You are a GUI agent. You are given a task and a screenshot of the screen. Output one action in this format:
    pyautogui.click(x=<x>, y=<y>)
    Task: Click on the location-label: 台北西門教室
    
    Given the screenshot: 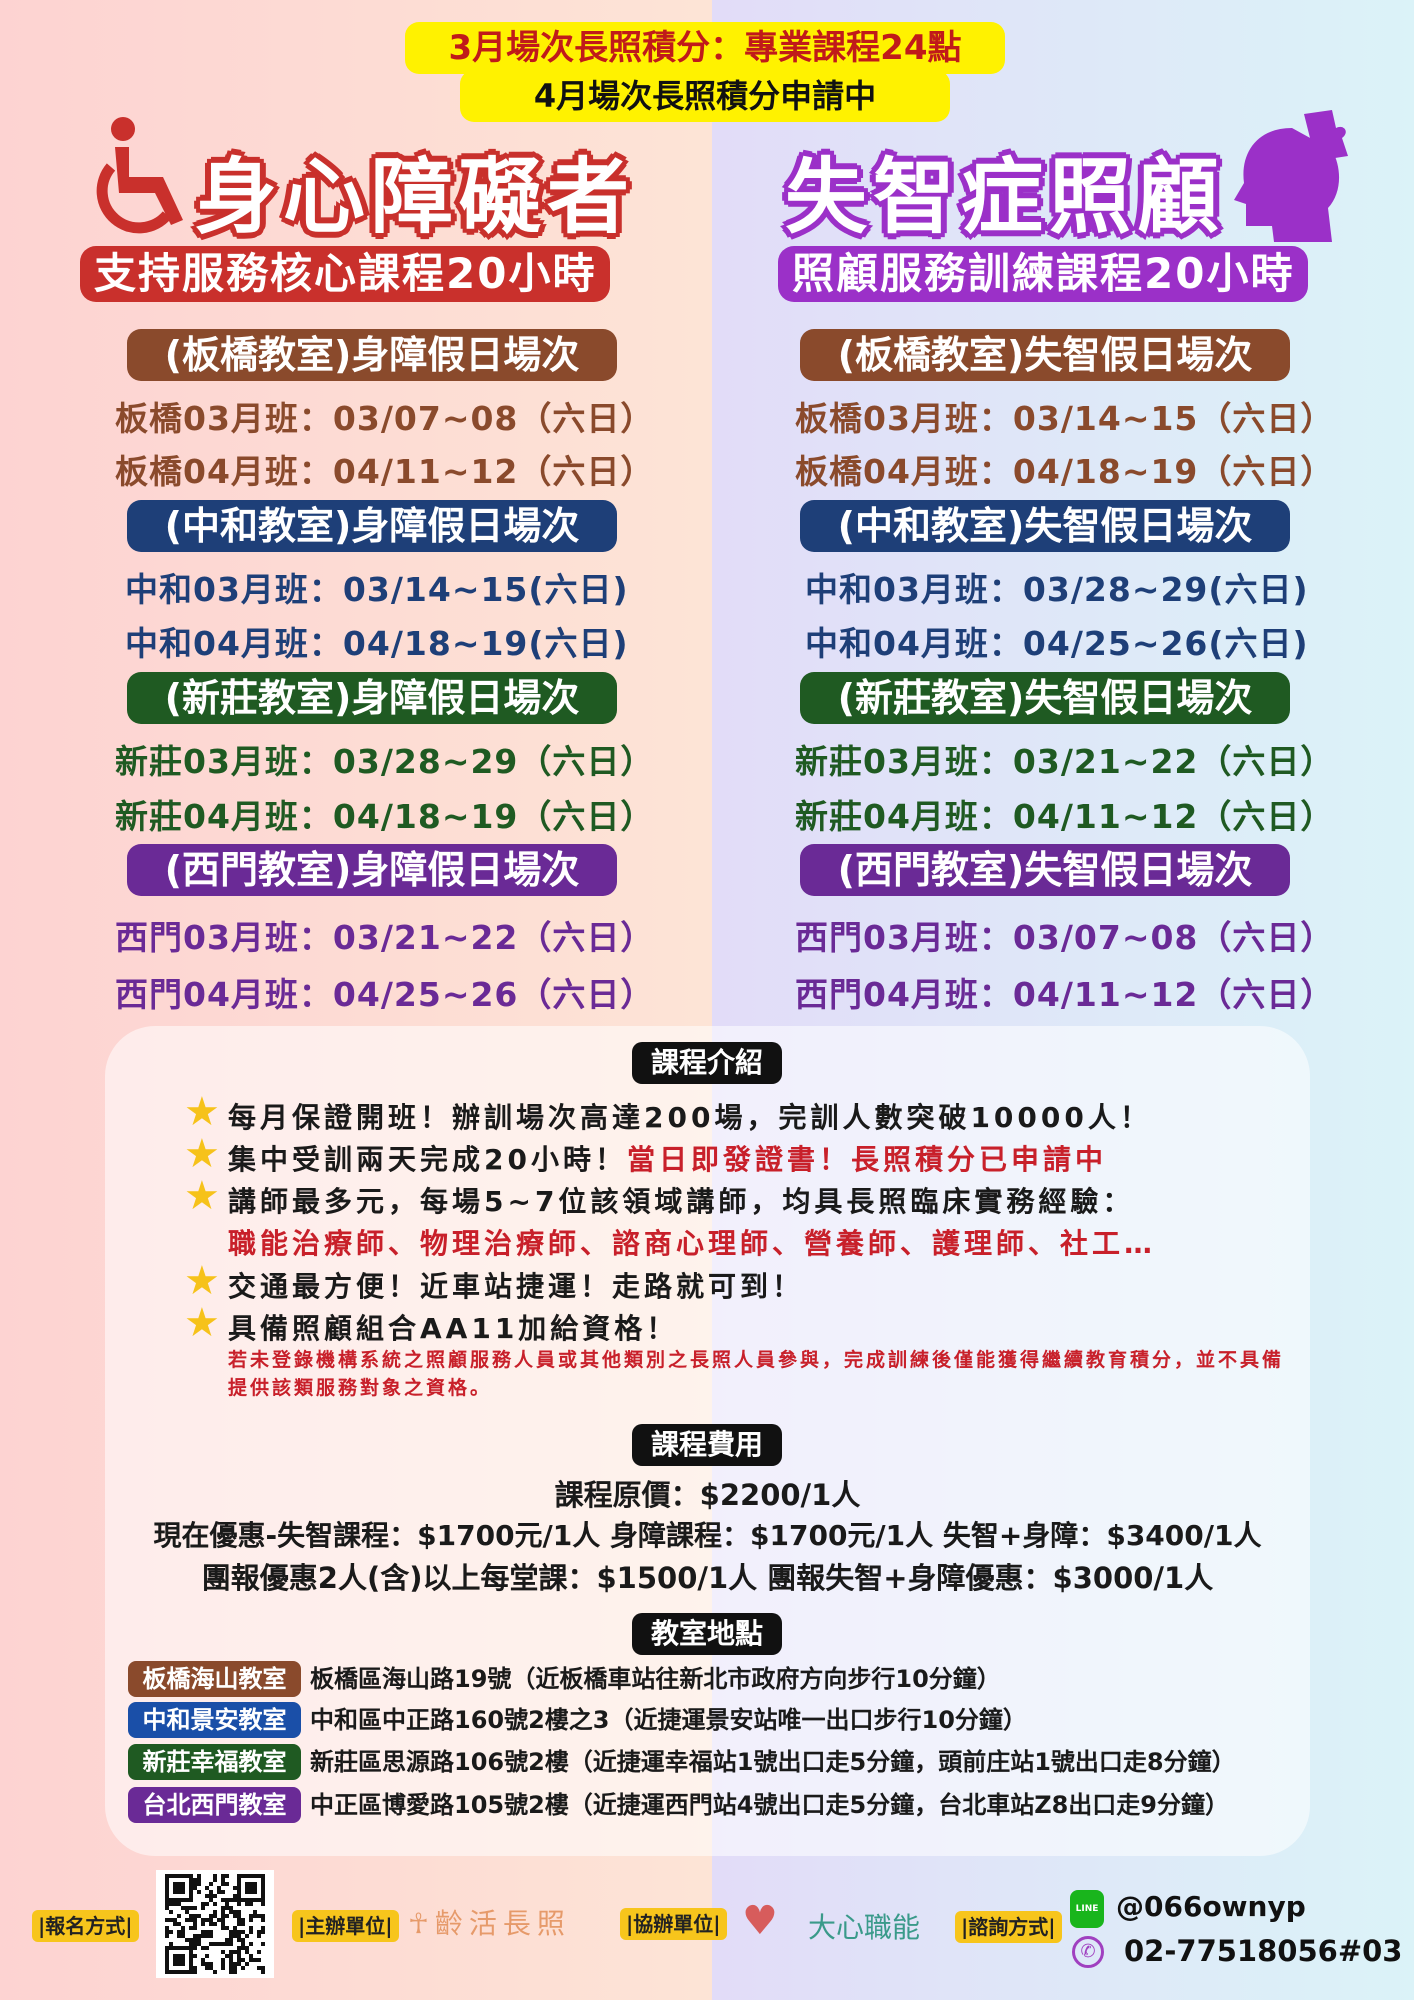 What is the action you would take?
    pyautogui.click(x=214, y=1805)
    